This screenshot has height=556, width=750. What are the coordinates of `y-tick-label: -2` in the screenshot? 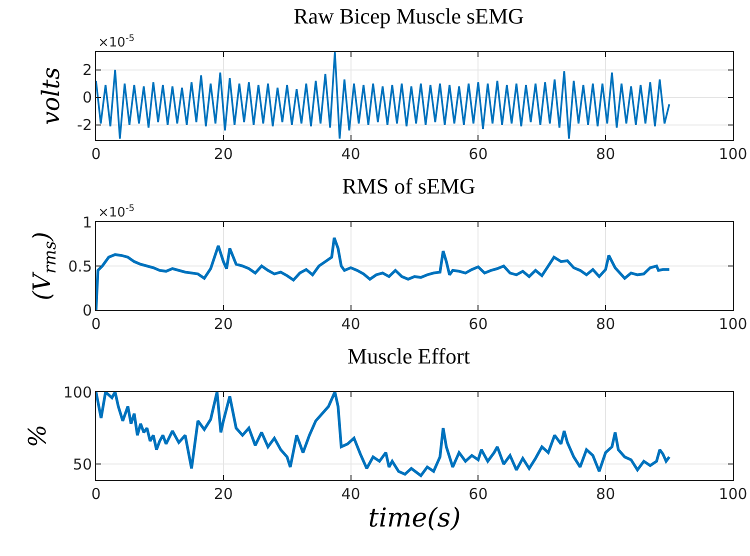 It's located at (84, 125).